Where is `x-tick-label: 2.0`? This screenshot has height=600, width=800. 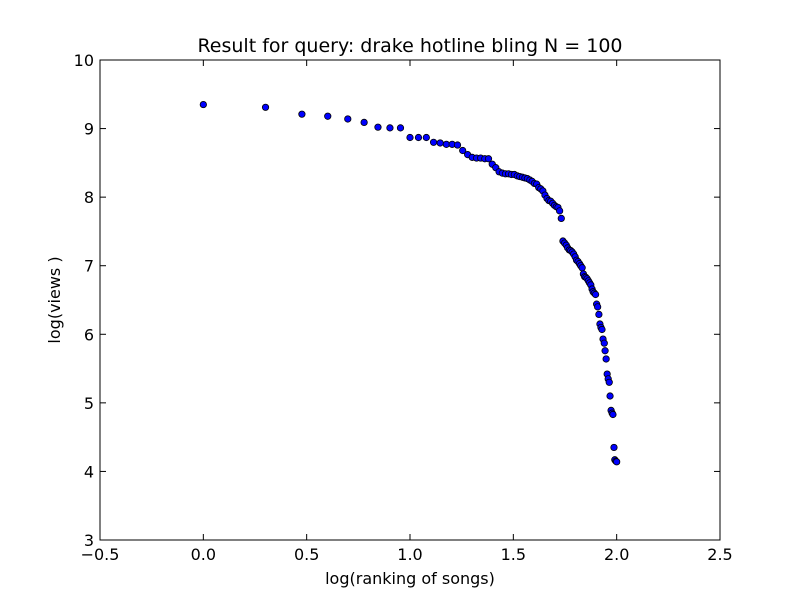 x-tick-label: 2.0 is located at coordinates (616, 554).